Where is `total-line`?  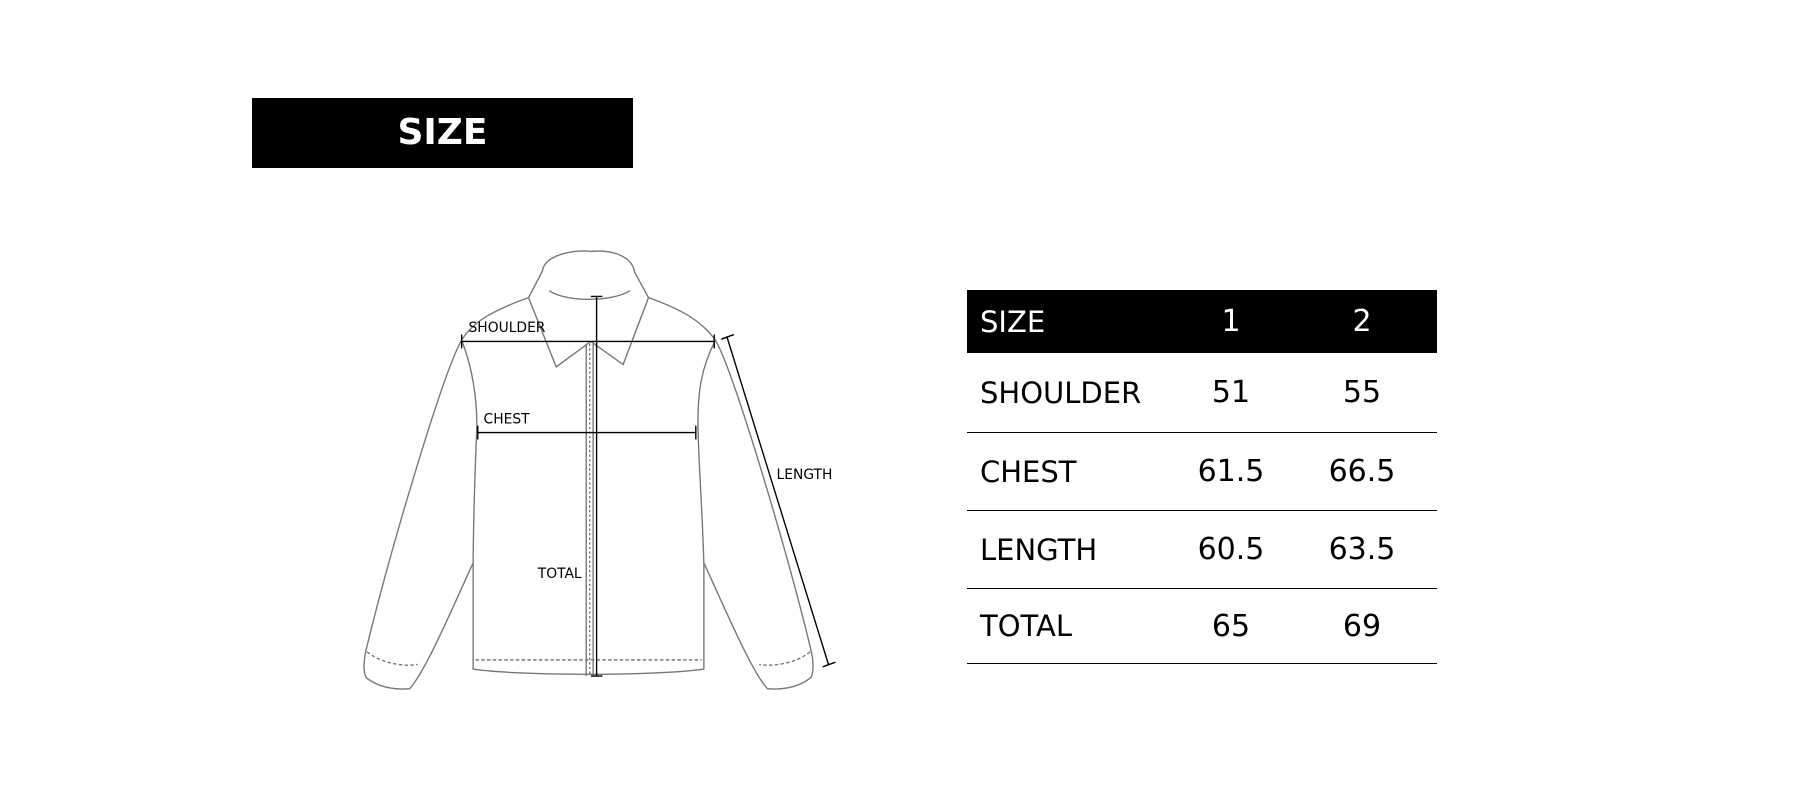 total-line is located at coordinates (596, 486).